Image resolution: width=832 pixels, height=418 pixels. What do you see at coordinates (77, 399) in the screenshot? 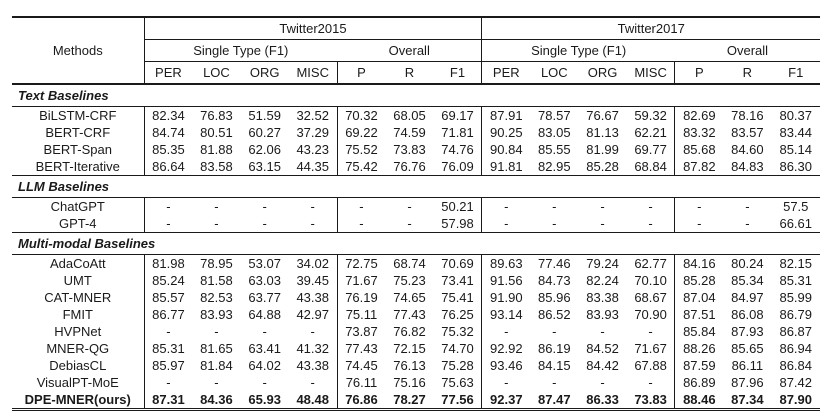
I see `method-name: DPE-MNER(ours)` at bounding box center [77, 399].